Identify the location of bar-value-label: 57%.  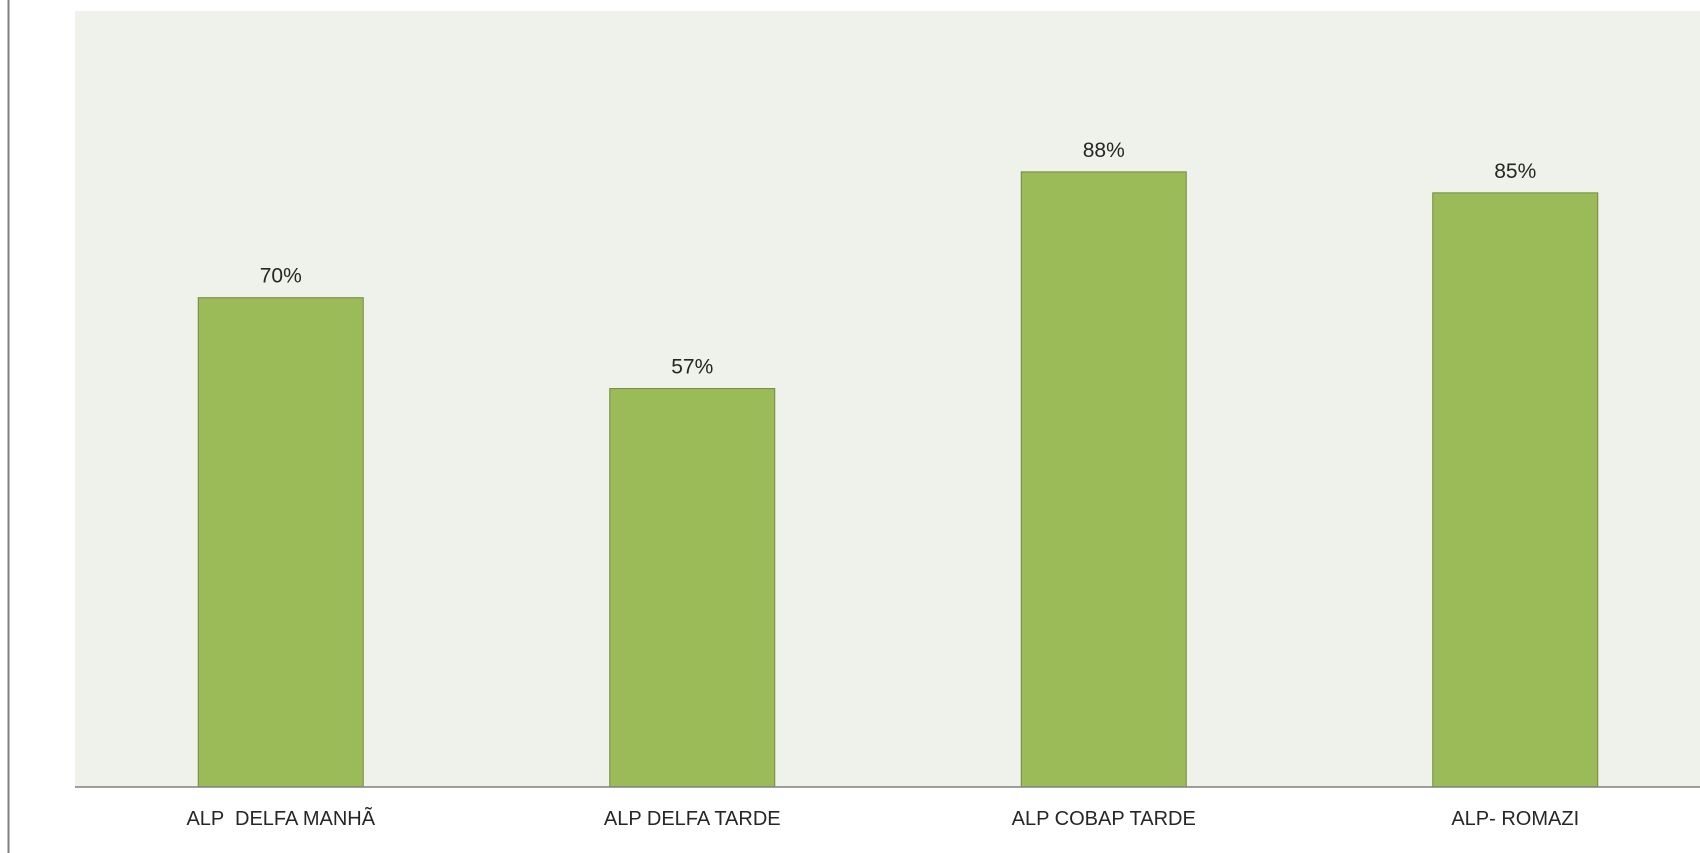
(692, 367).